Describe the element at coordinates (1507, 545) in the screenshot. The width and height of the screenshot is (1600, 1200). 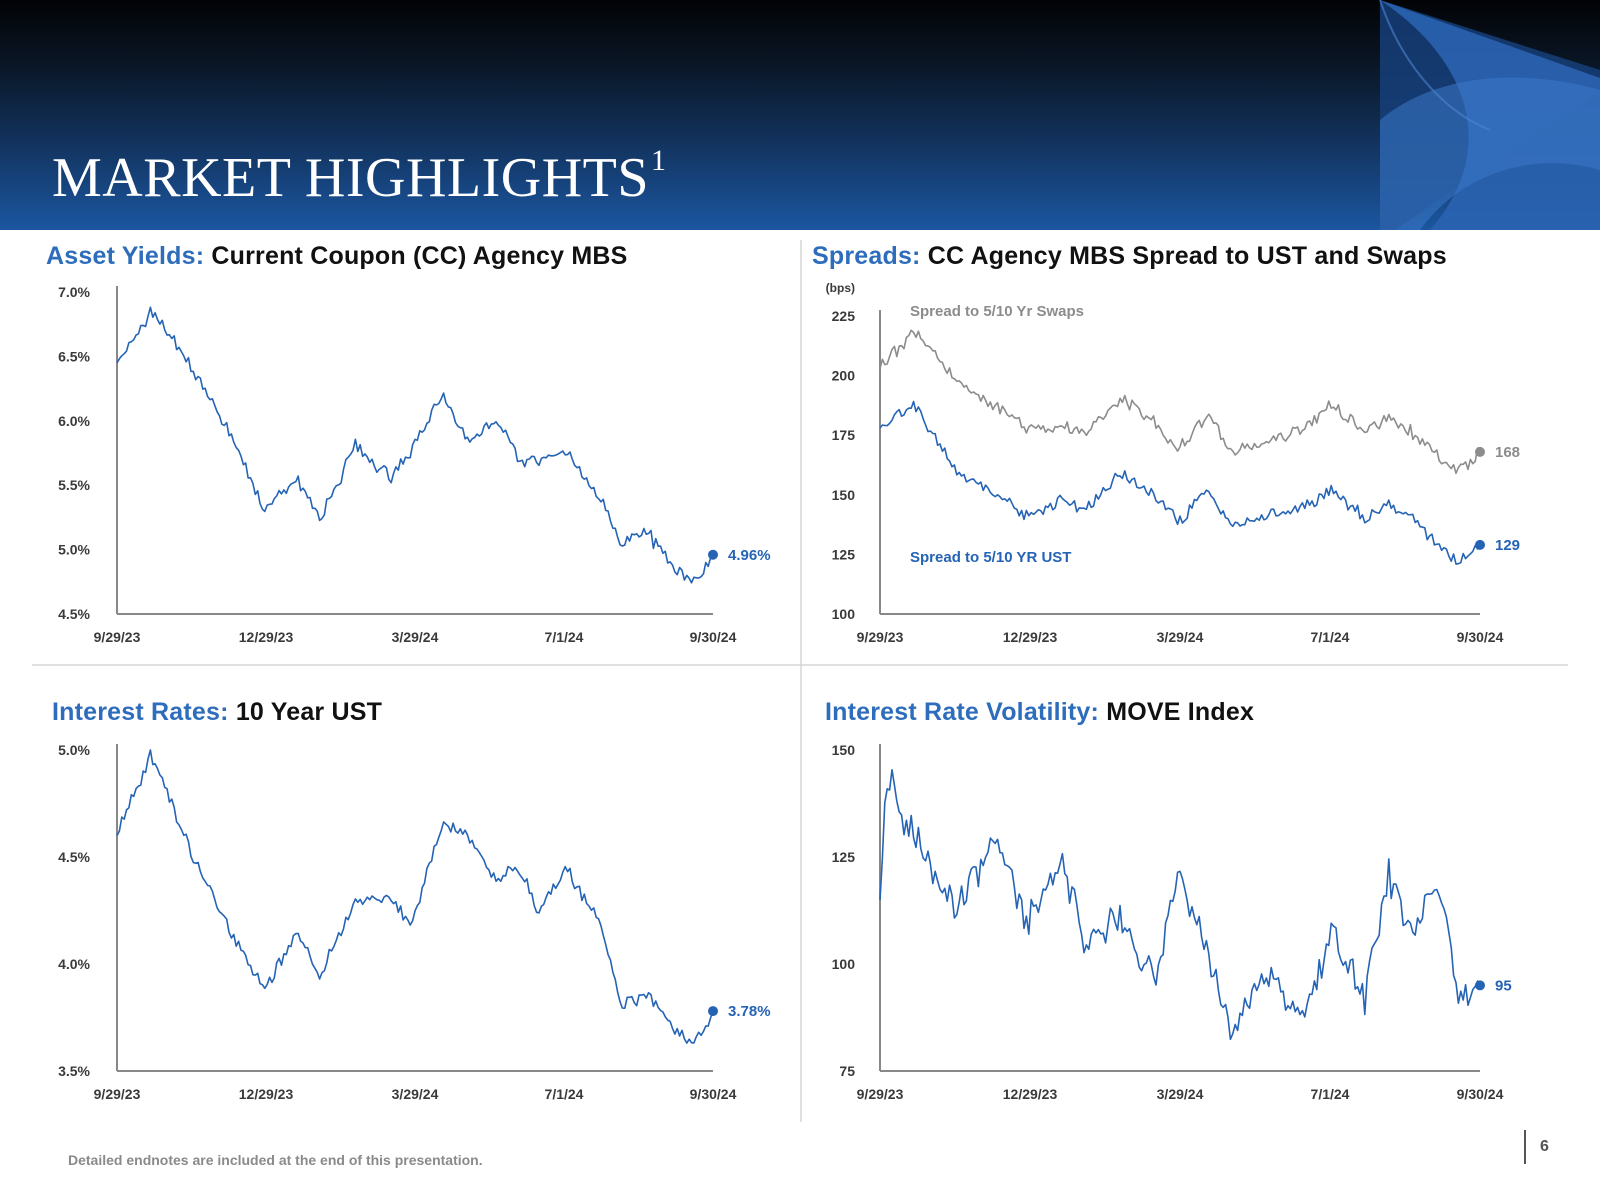
I see `spreads-end-value-label-1: 129` at that location.